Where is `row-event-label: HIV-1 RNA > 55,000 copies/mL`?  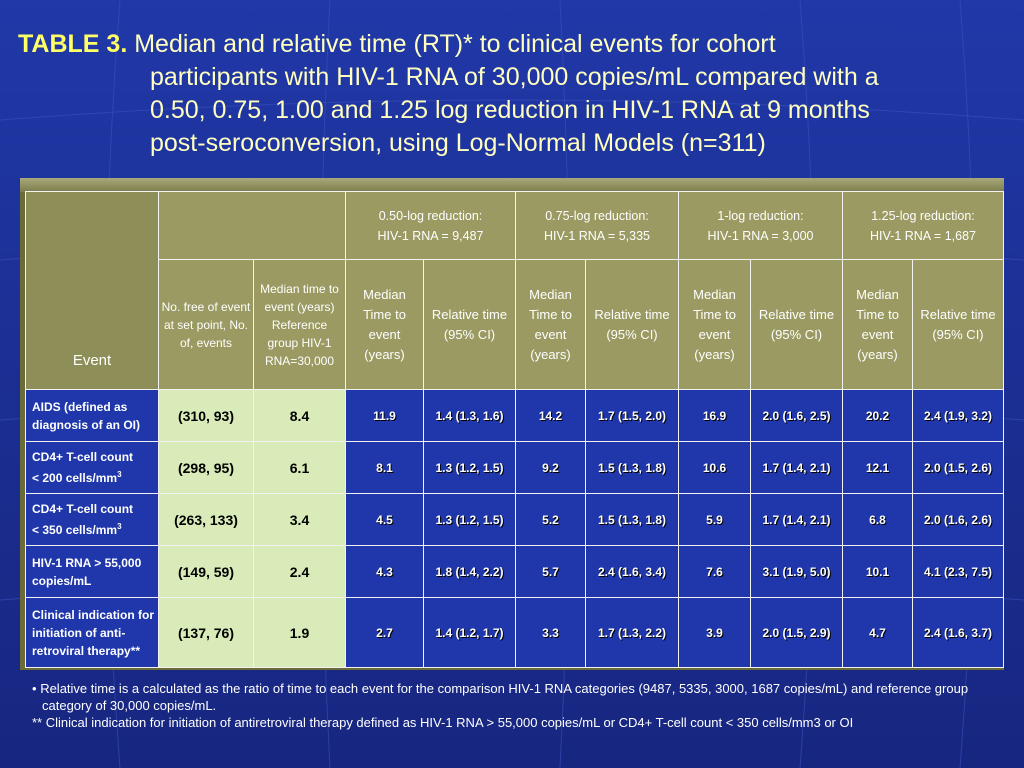 row-event-label: HIV-1 RNA > 55,000 copies/mL is located at coordinates (92, 571).